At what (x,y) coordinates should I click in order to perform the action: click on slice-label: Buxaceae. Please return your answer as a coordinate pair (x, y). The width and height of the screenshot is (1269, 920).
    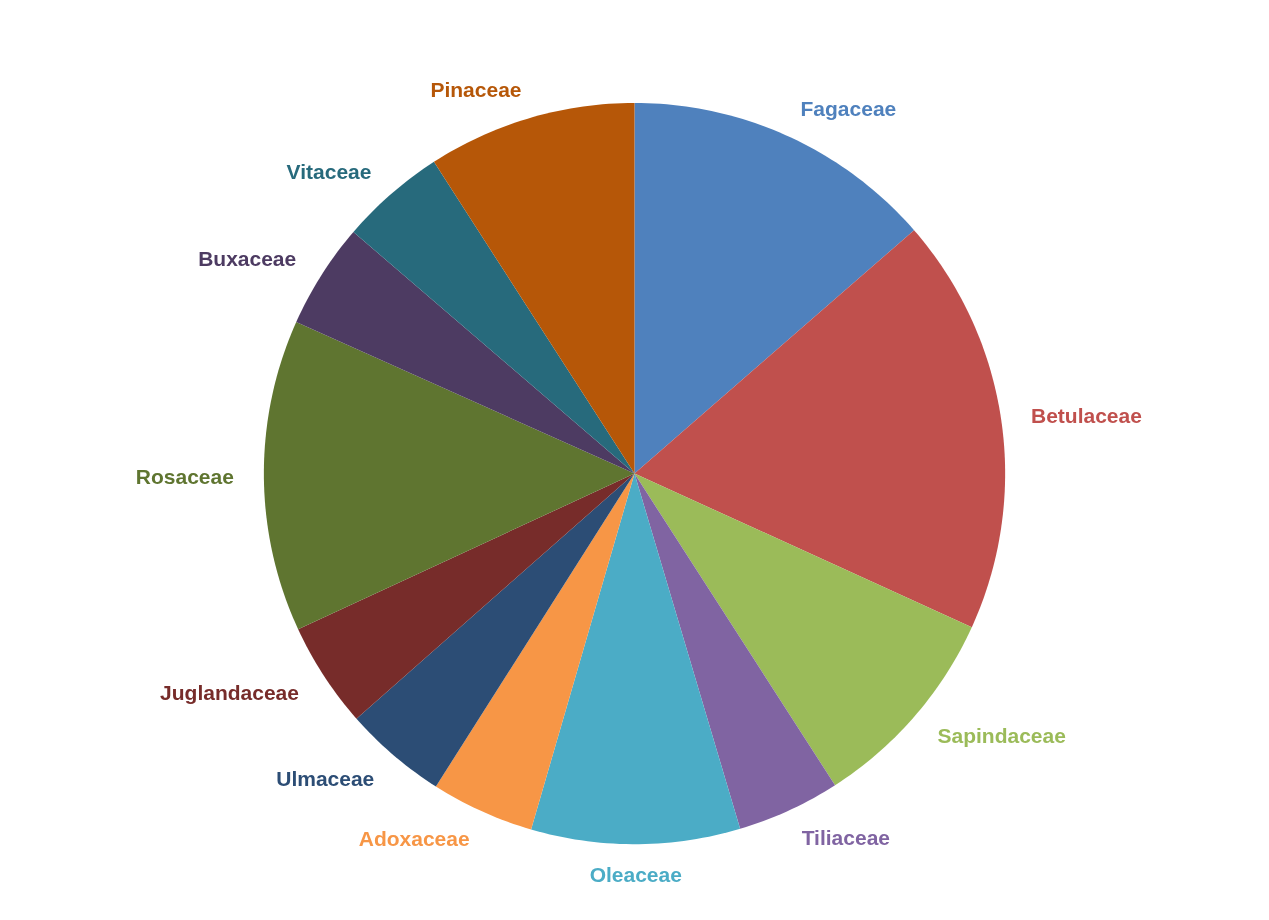
    Looking at the image, I should click on (247, 259).